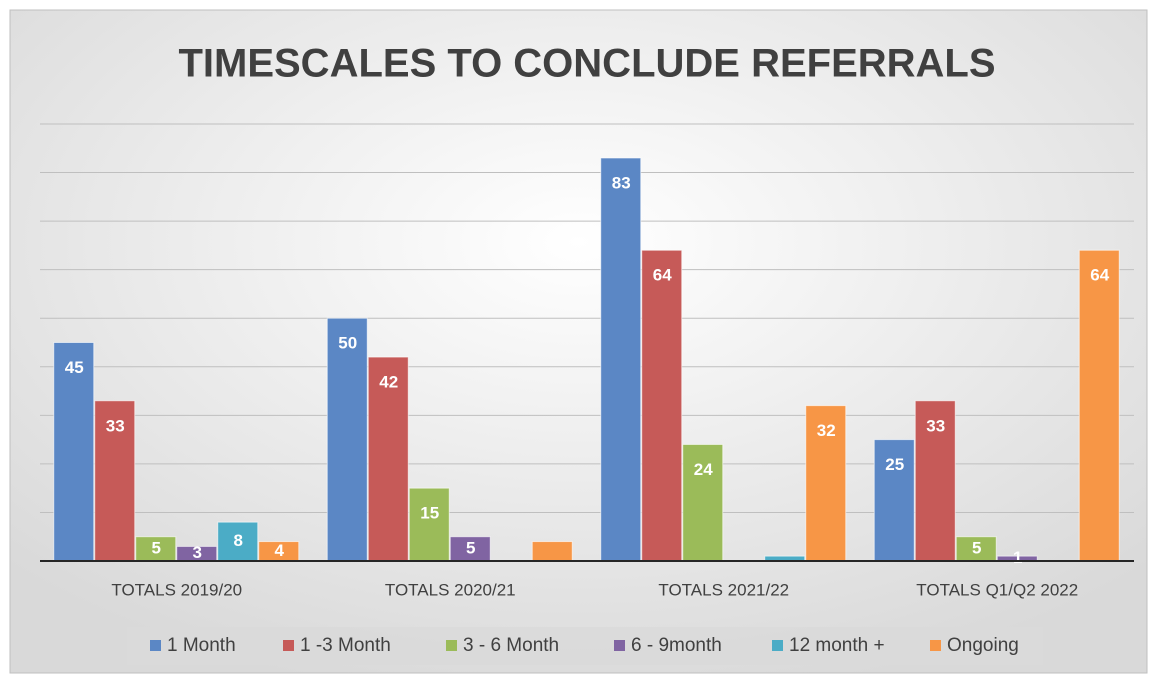  What do you see at coordinates (347, 343) in the screenshot?
I see `data-label: 50` at bounding box center [347, 343].